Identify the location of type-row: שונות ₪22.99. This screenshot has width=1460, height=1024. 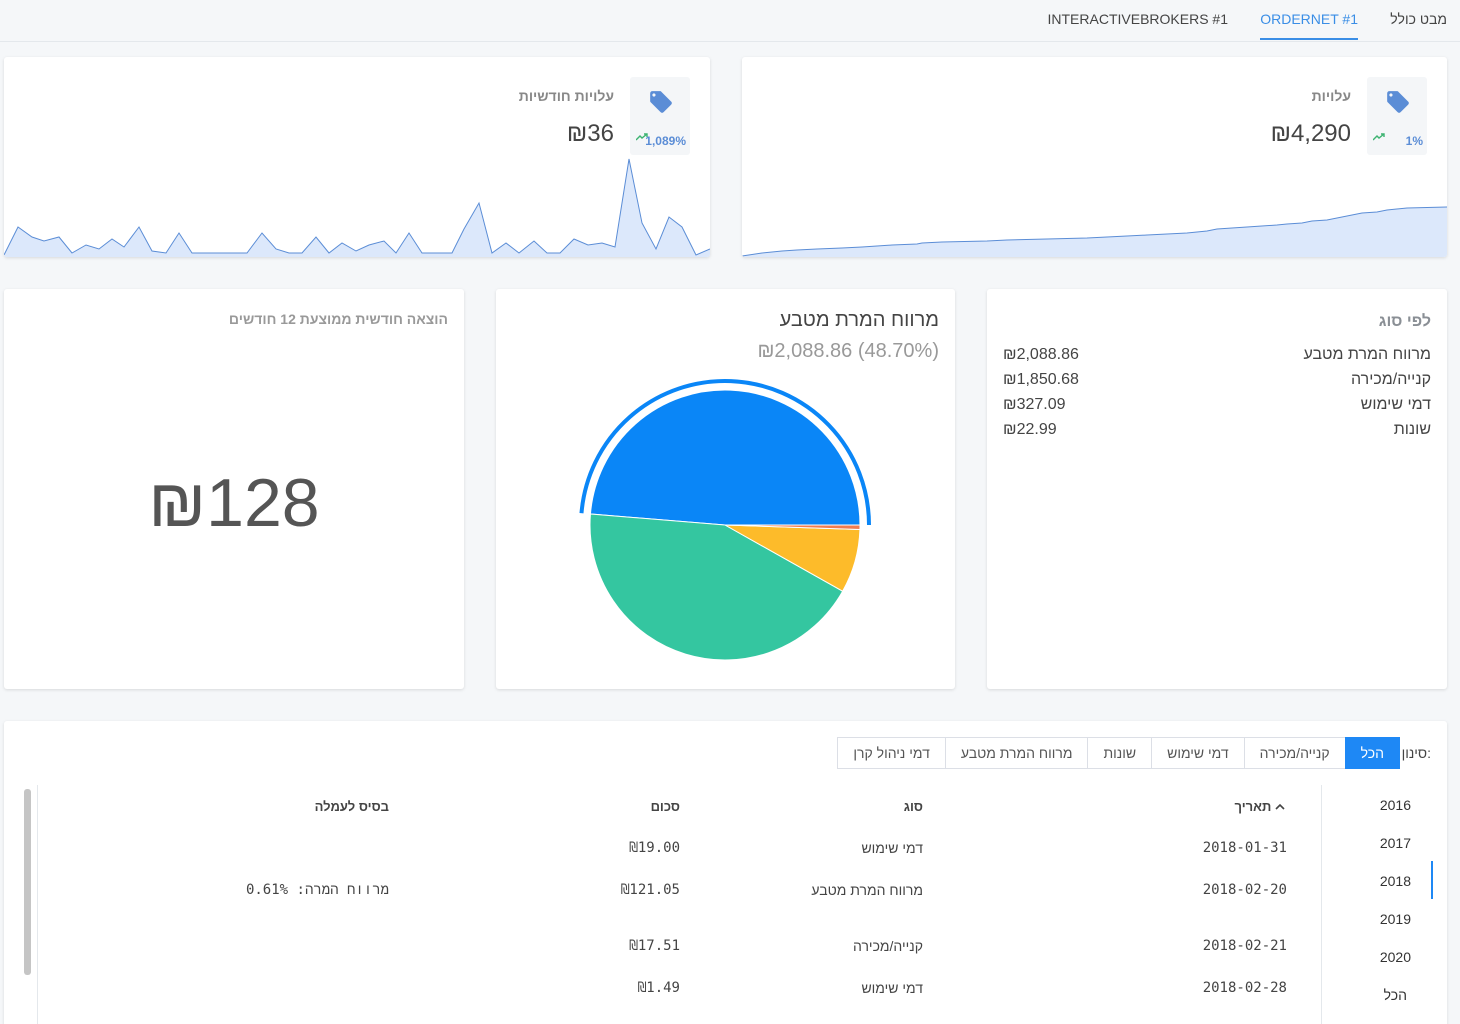
(1217, 433).